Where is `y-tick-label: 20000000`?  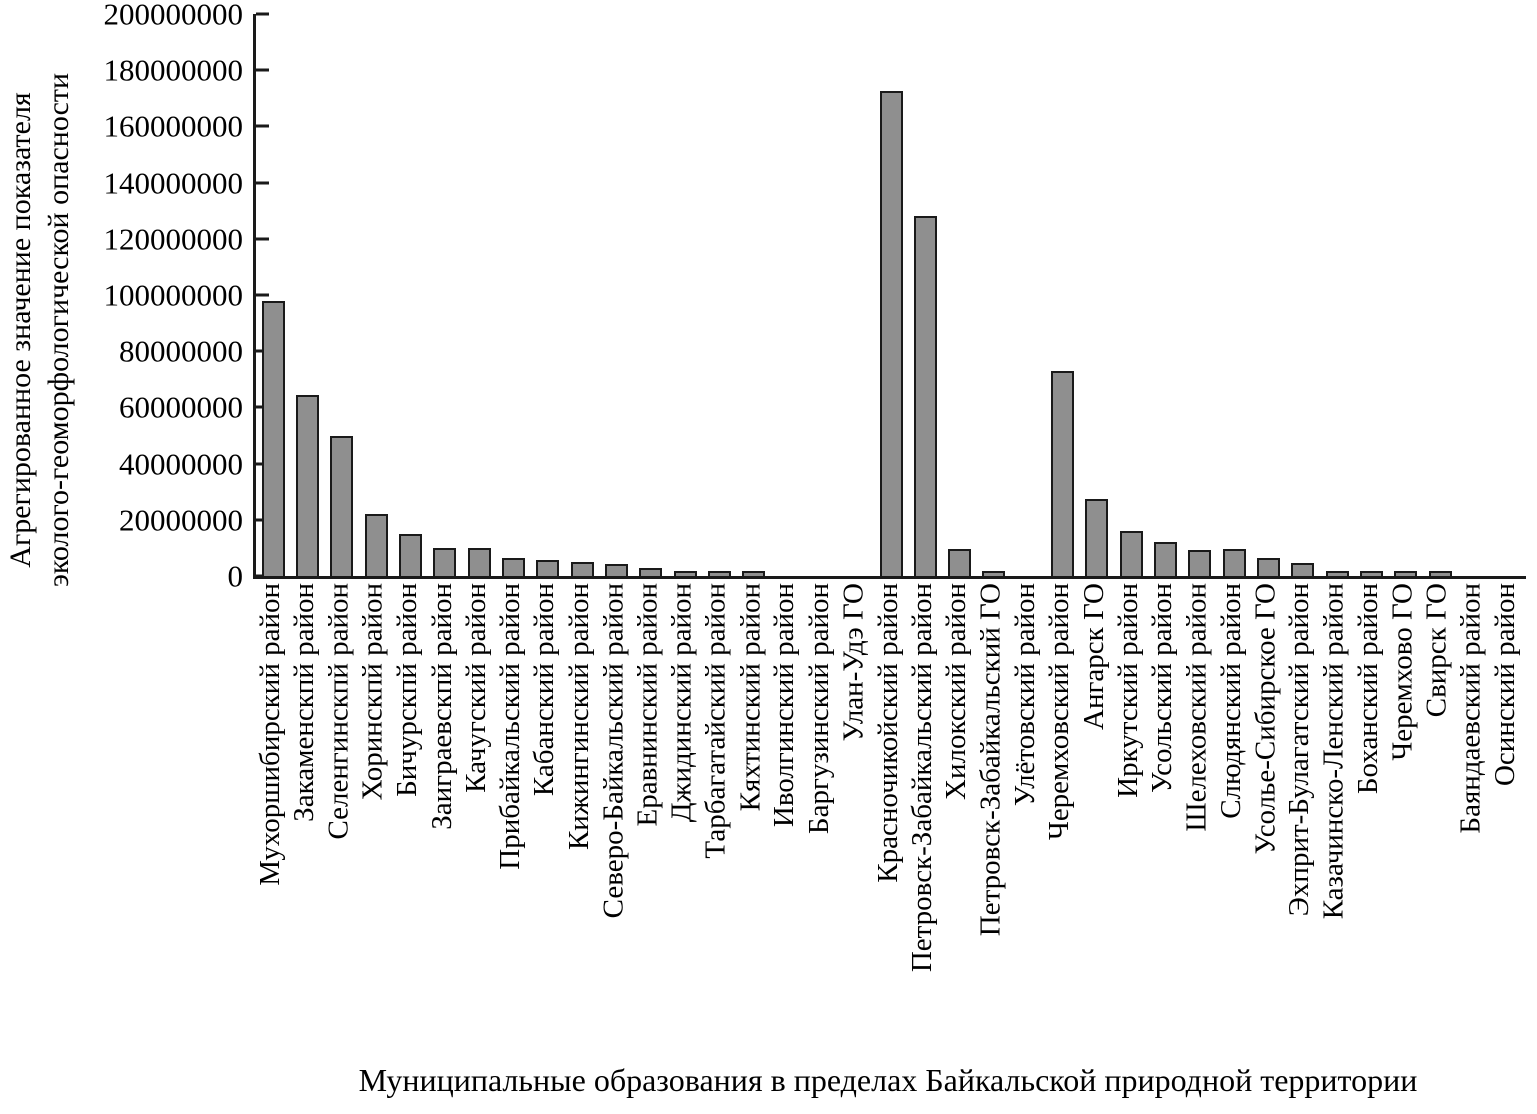 y-tick-label: 20000000 is located at coordinates (181, 520).